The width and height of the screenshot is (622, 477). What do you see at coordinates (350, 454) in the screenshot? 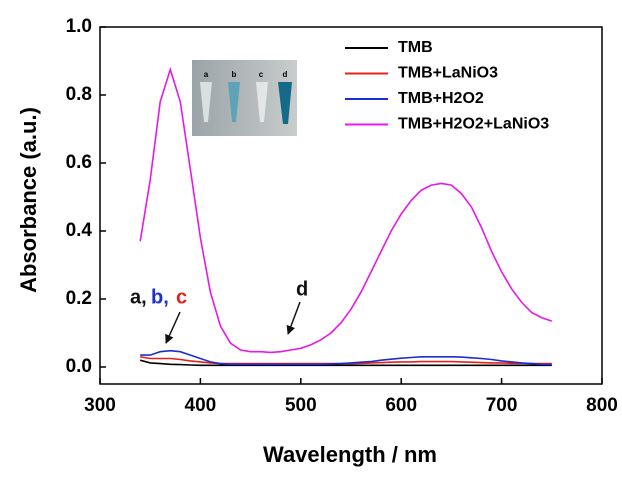
I see `x-axis-label: Wavelength / nm` at bounding box center [350, 454].